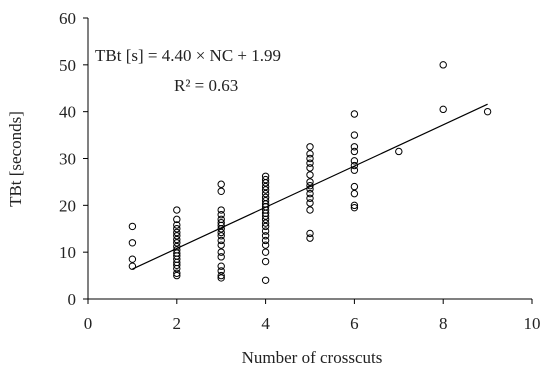  Describe the element at coordinates (67, 205) in the screenshot. I see `y-tick-label: 20` at that location.